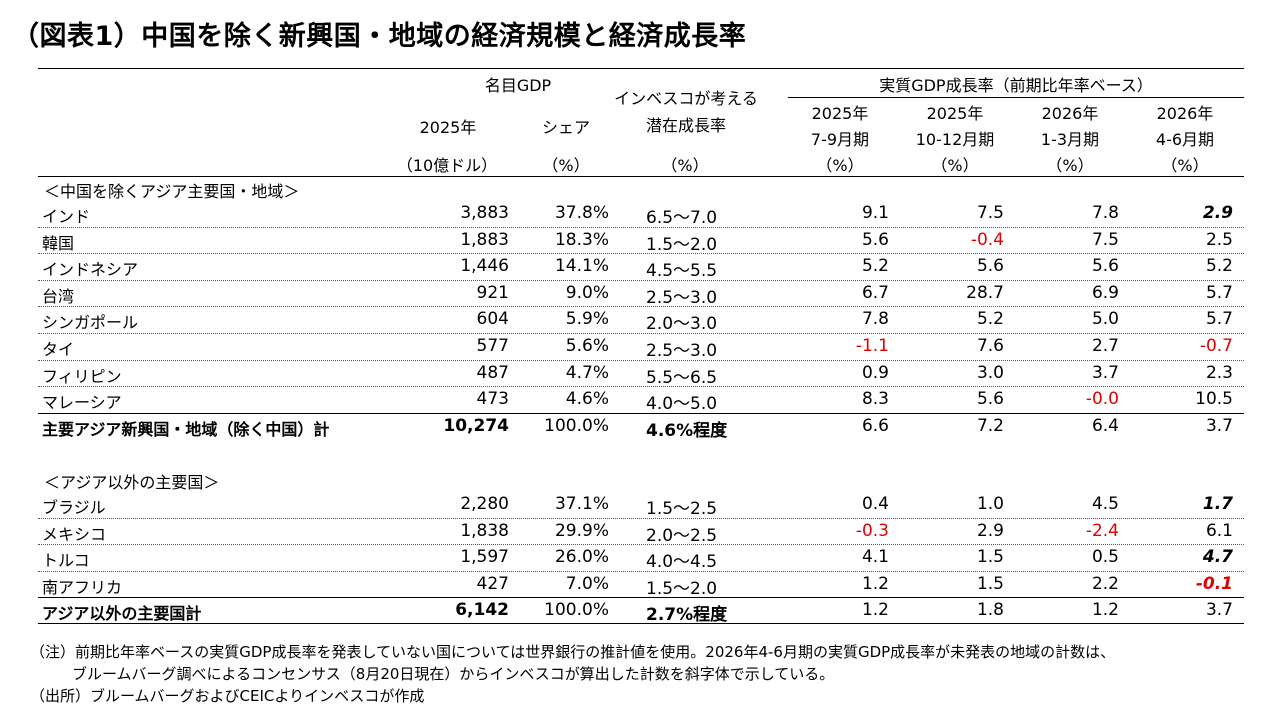 The width and height of the screenshot is (1280, 720). I want to click on header-quarter-2-period: 10-12月期, so click(955, 139).